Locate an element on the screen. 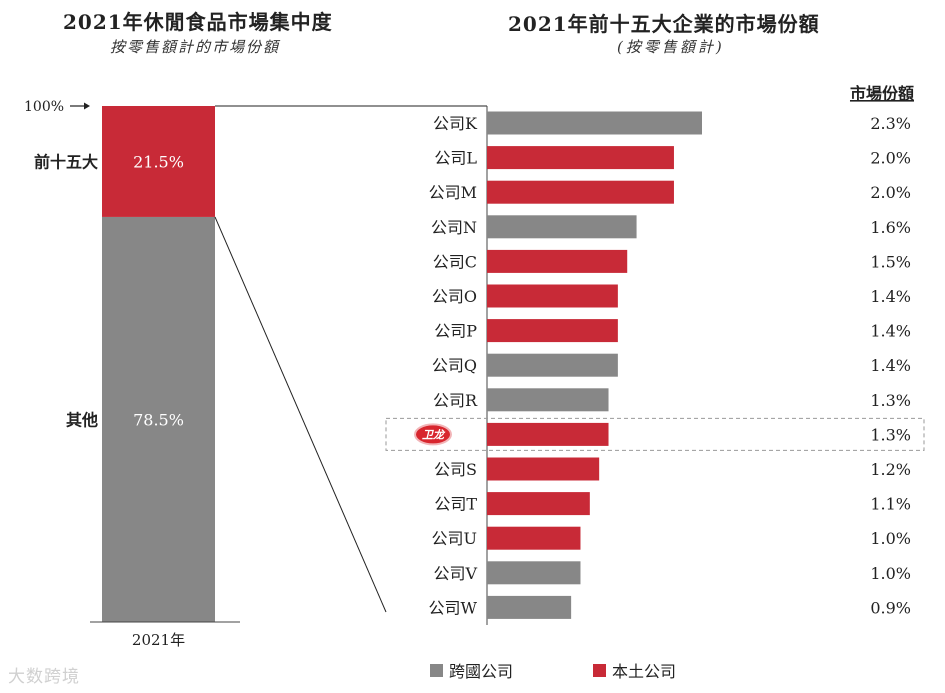  left-category-label: 2021年 is located at coordinates (158, 640).